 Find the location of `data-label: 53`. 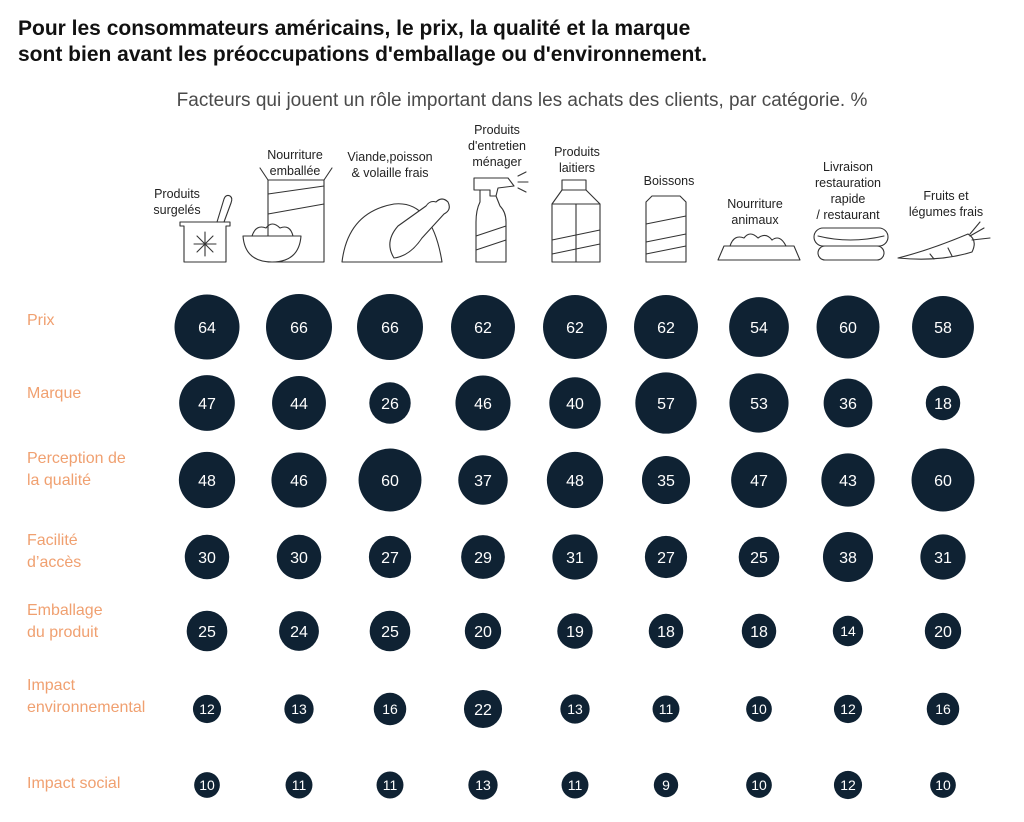

data-label: 53 is located at coordinates (759, 404).